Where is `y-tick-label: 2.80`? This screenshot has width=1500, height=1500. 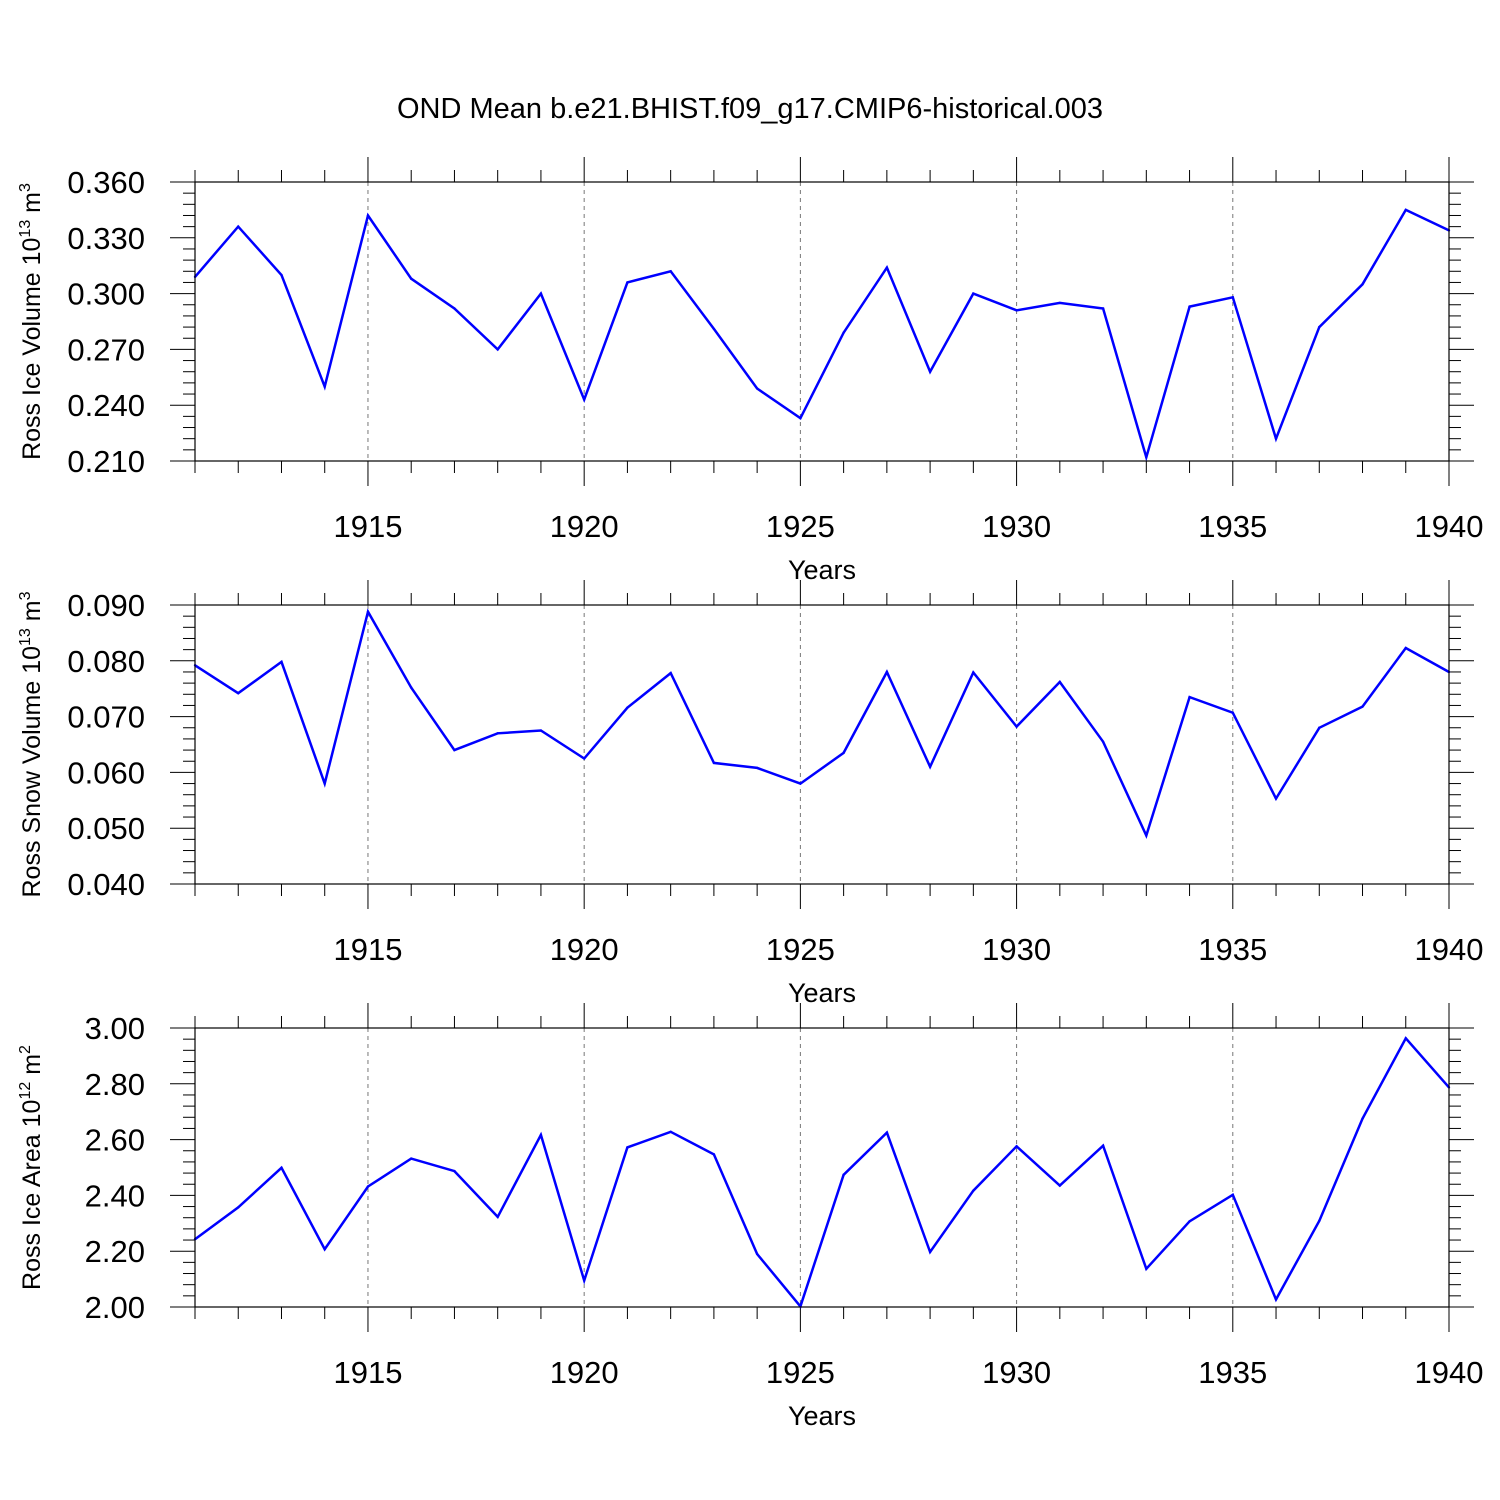 y-tick-label: 2.80 is located at coordinates (115, 1084).